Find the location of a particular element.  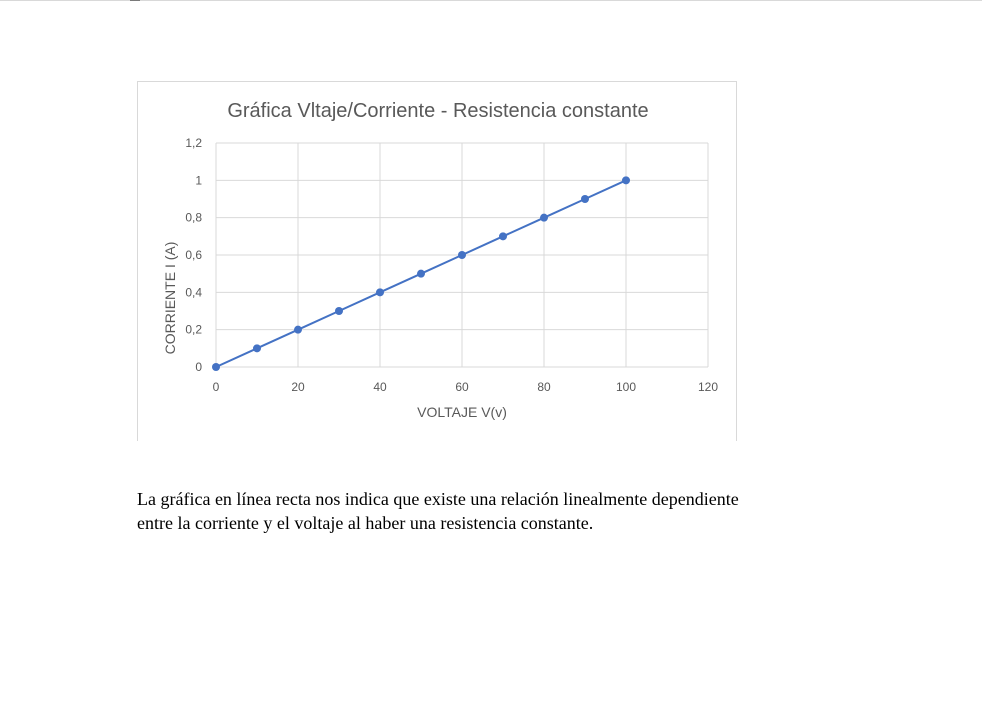

y-tick-label: 0 is located at coordinates (198, 367).